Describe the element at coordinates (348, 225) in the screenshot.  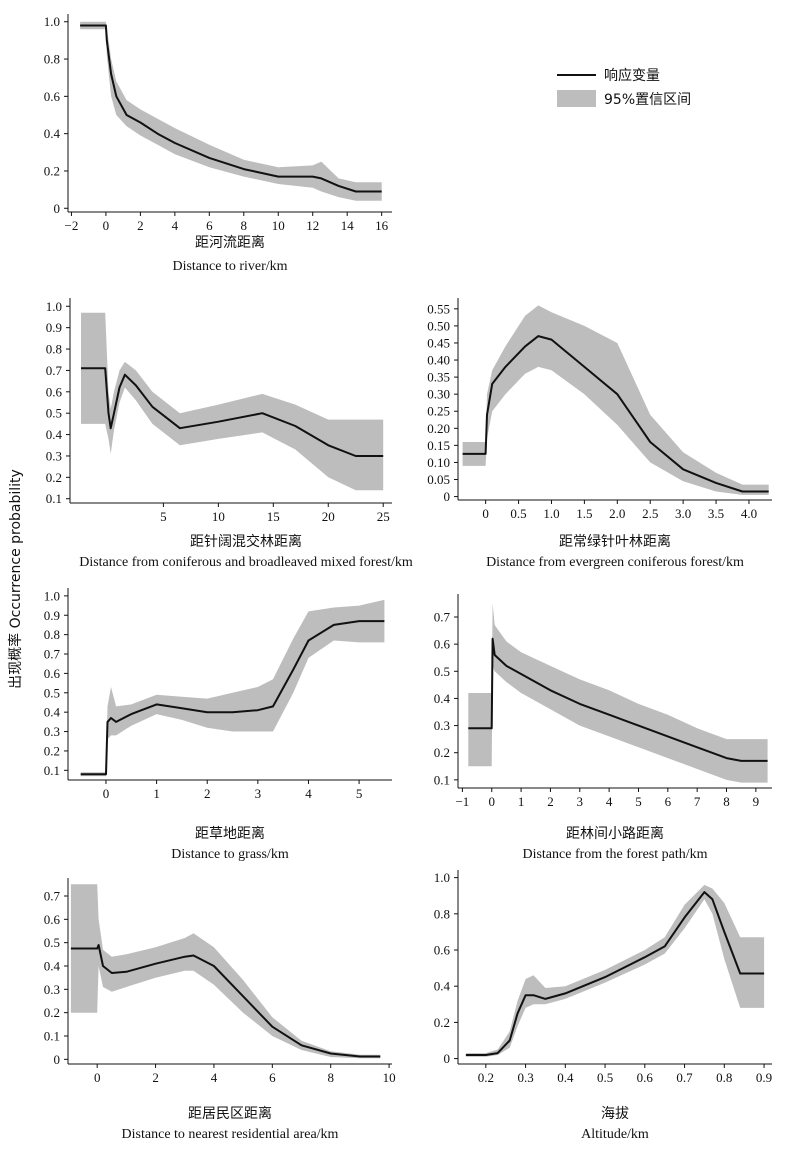
I see `x-tick-label: 14` at that location.